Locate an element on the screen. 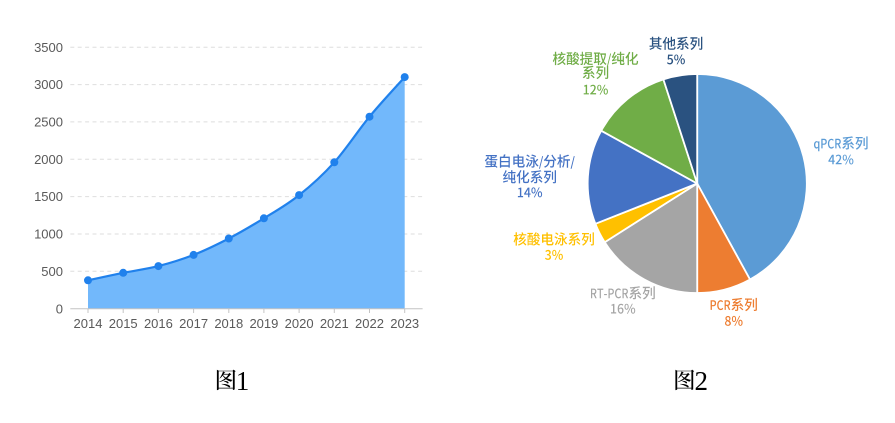 The height and width of the screenshot is (423, 895). svg-text: 1500 is located at coordinates (48, 196).